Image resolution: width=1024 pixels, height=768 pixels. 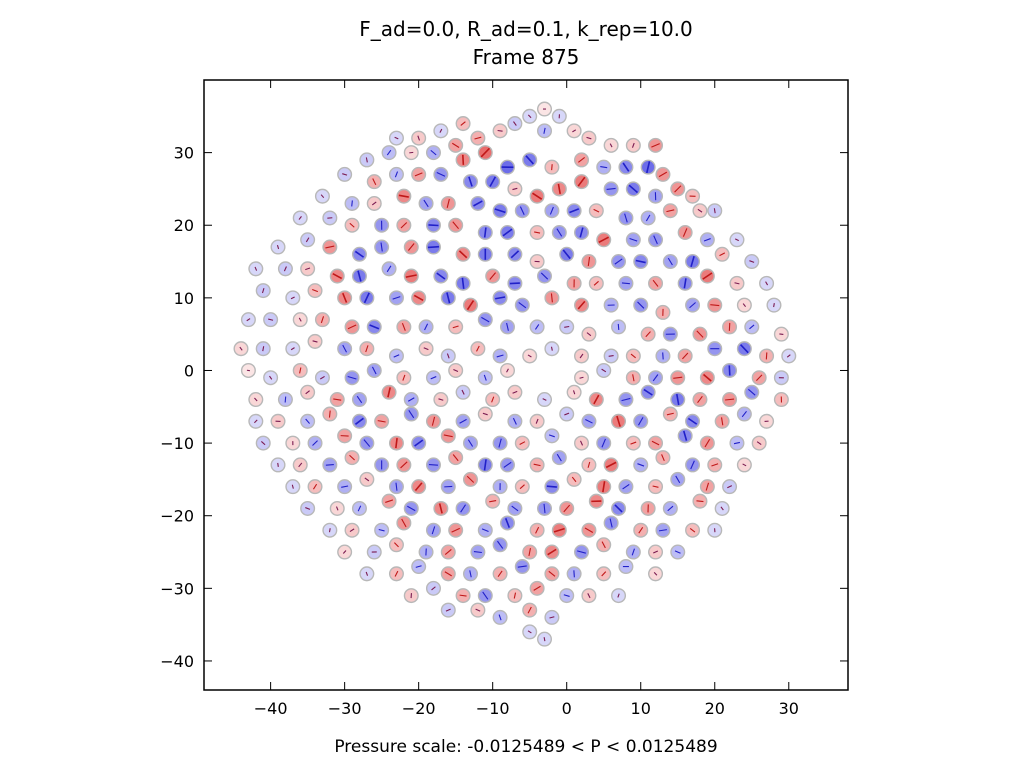 I want to click on y-tick-label: 20, so click(x=184, y=225).